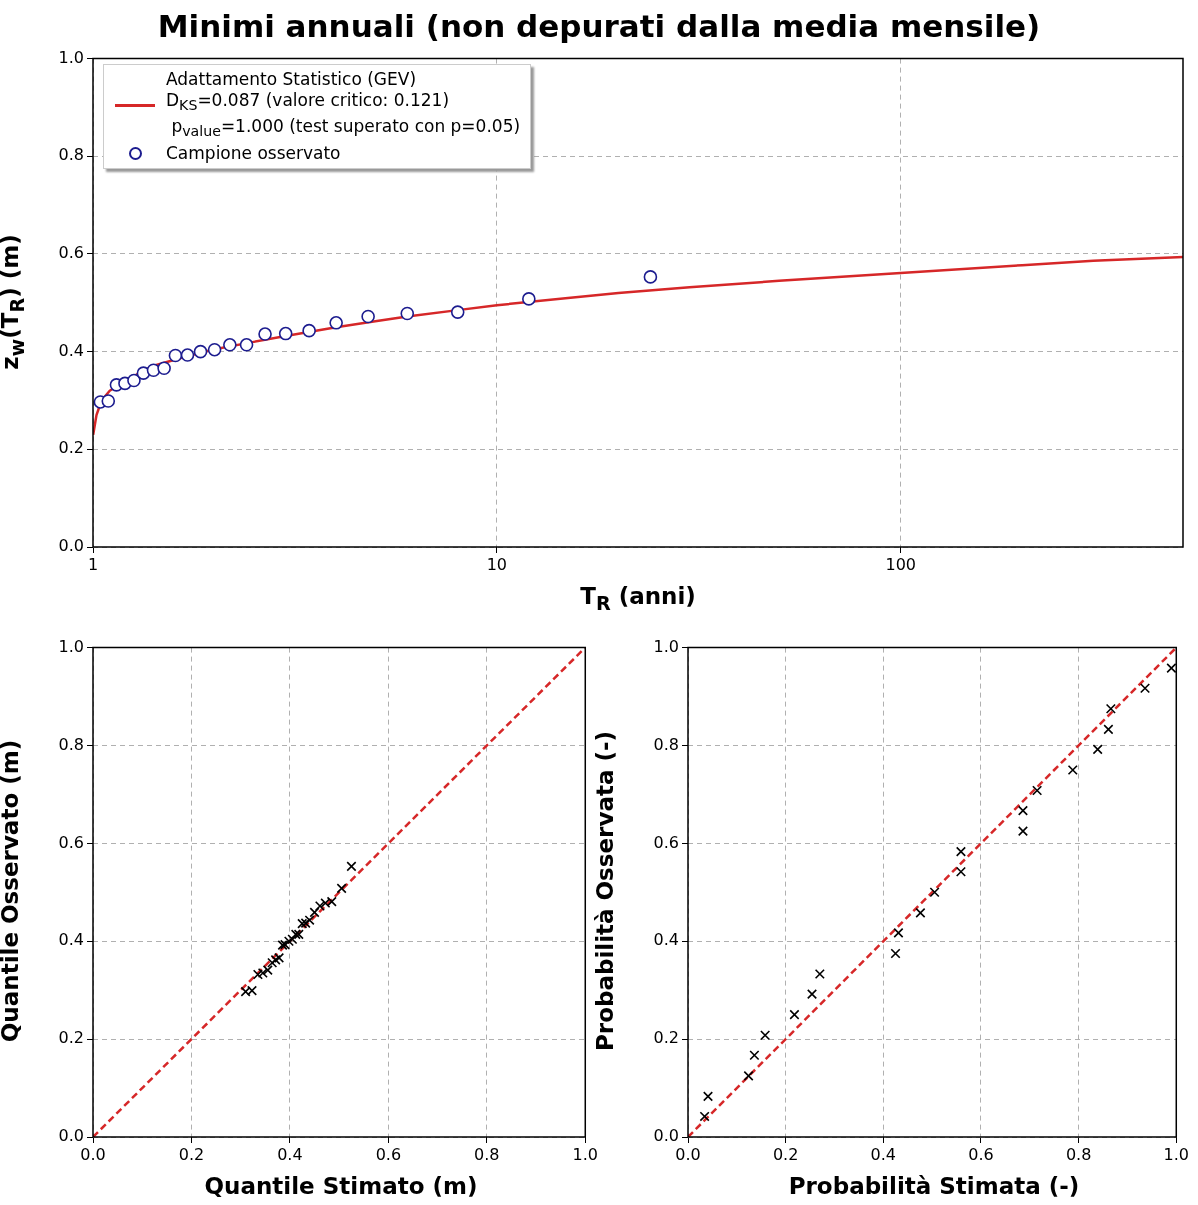  I want to click on x-tick-label: 1, so click(93, 564).